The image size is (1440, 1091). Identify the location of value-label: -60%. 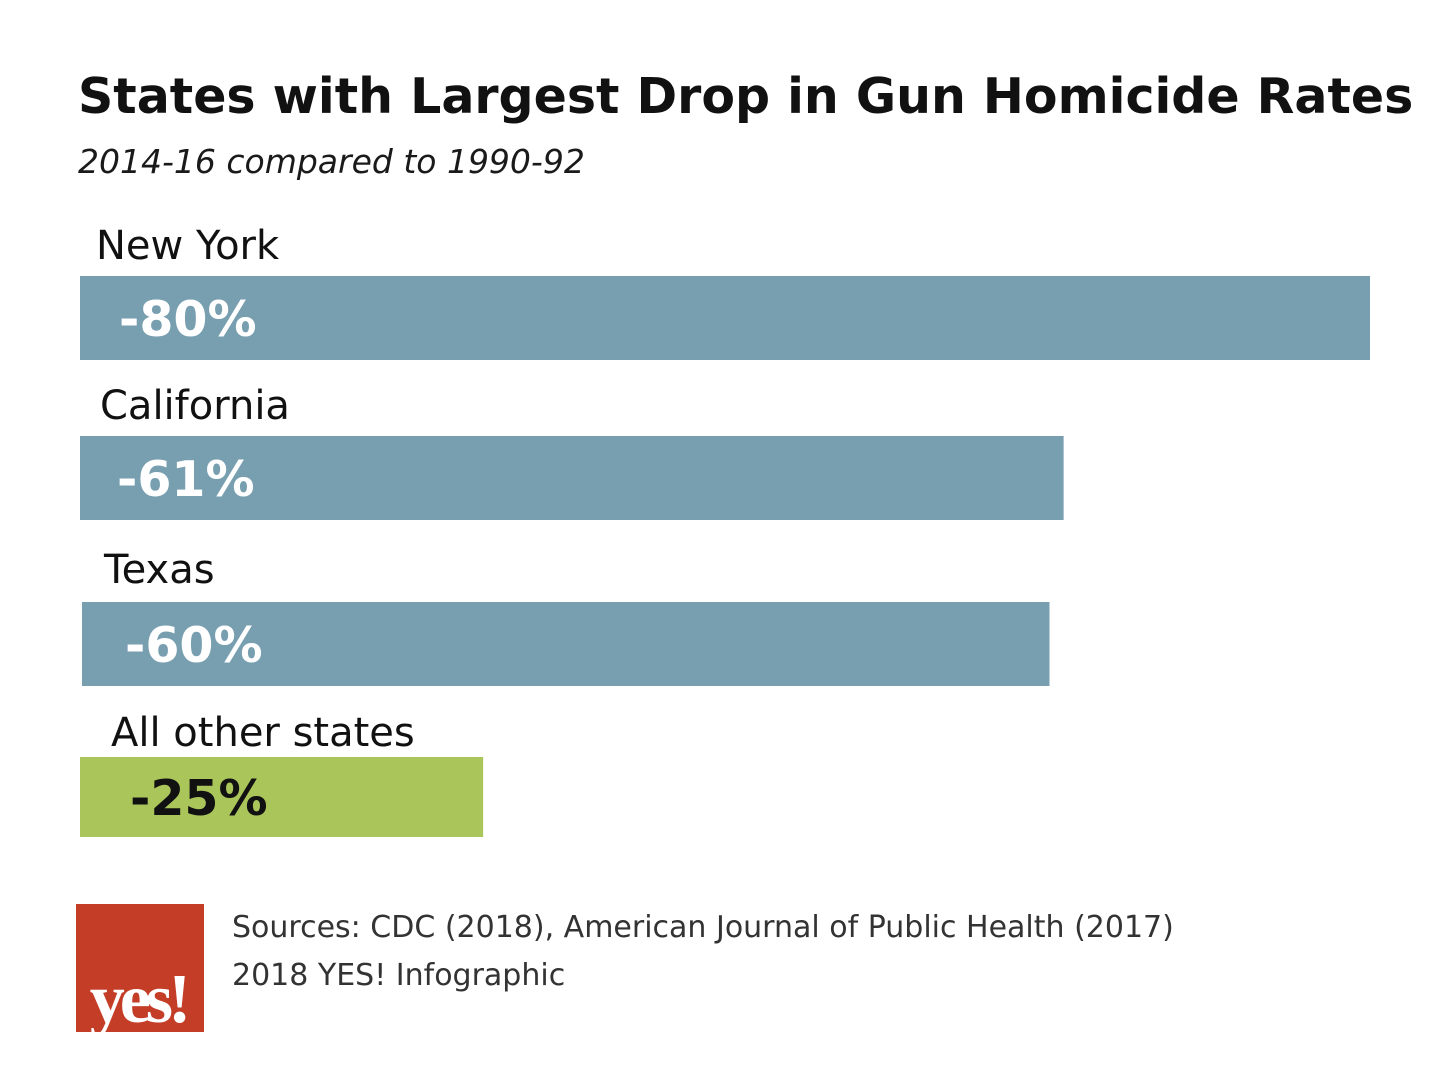
(194, 645).